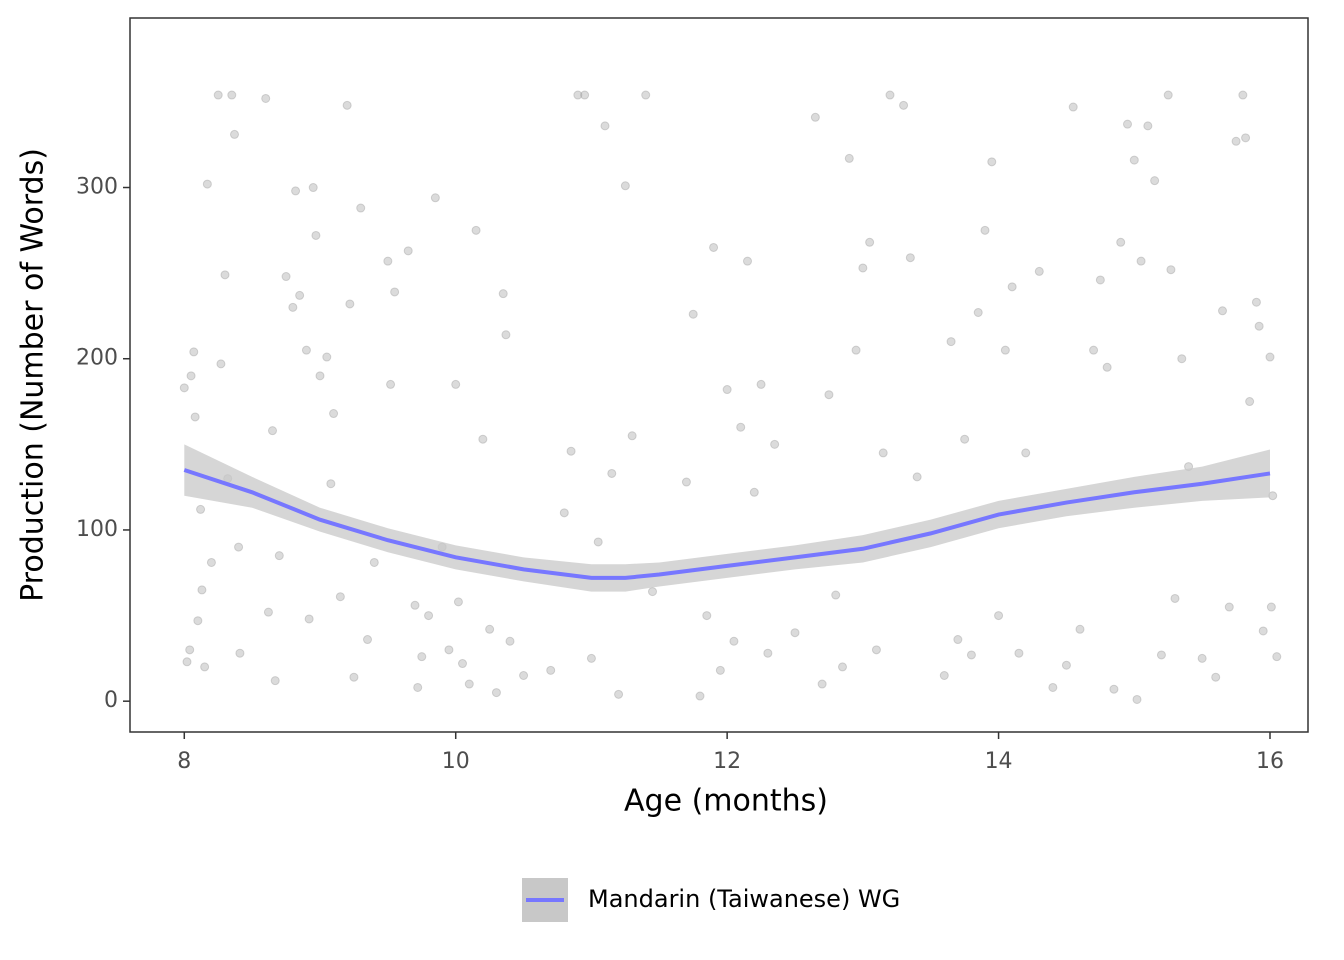 Image resolution: width=1344 pixels, height=960 pixels. I want to click on x-tick-label: 10, so click(456, 761).